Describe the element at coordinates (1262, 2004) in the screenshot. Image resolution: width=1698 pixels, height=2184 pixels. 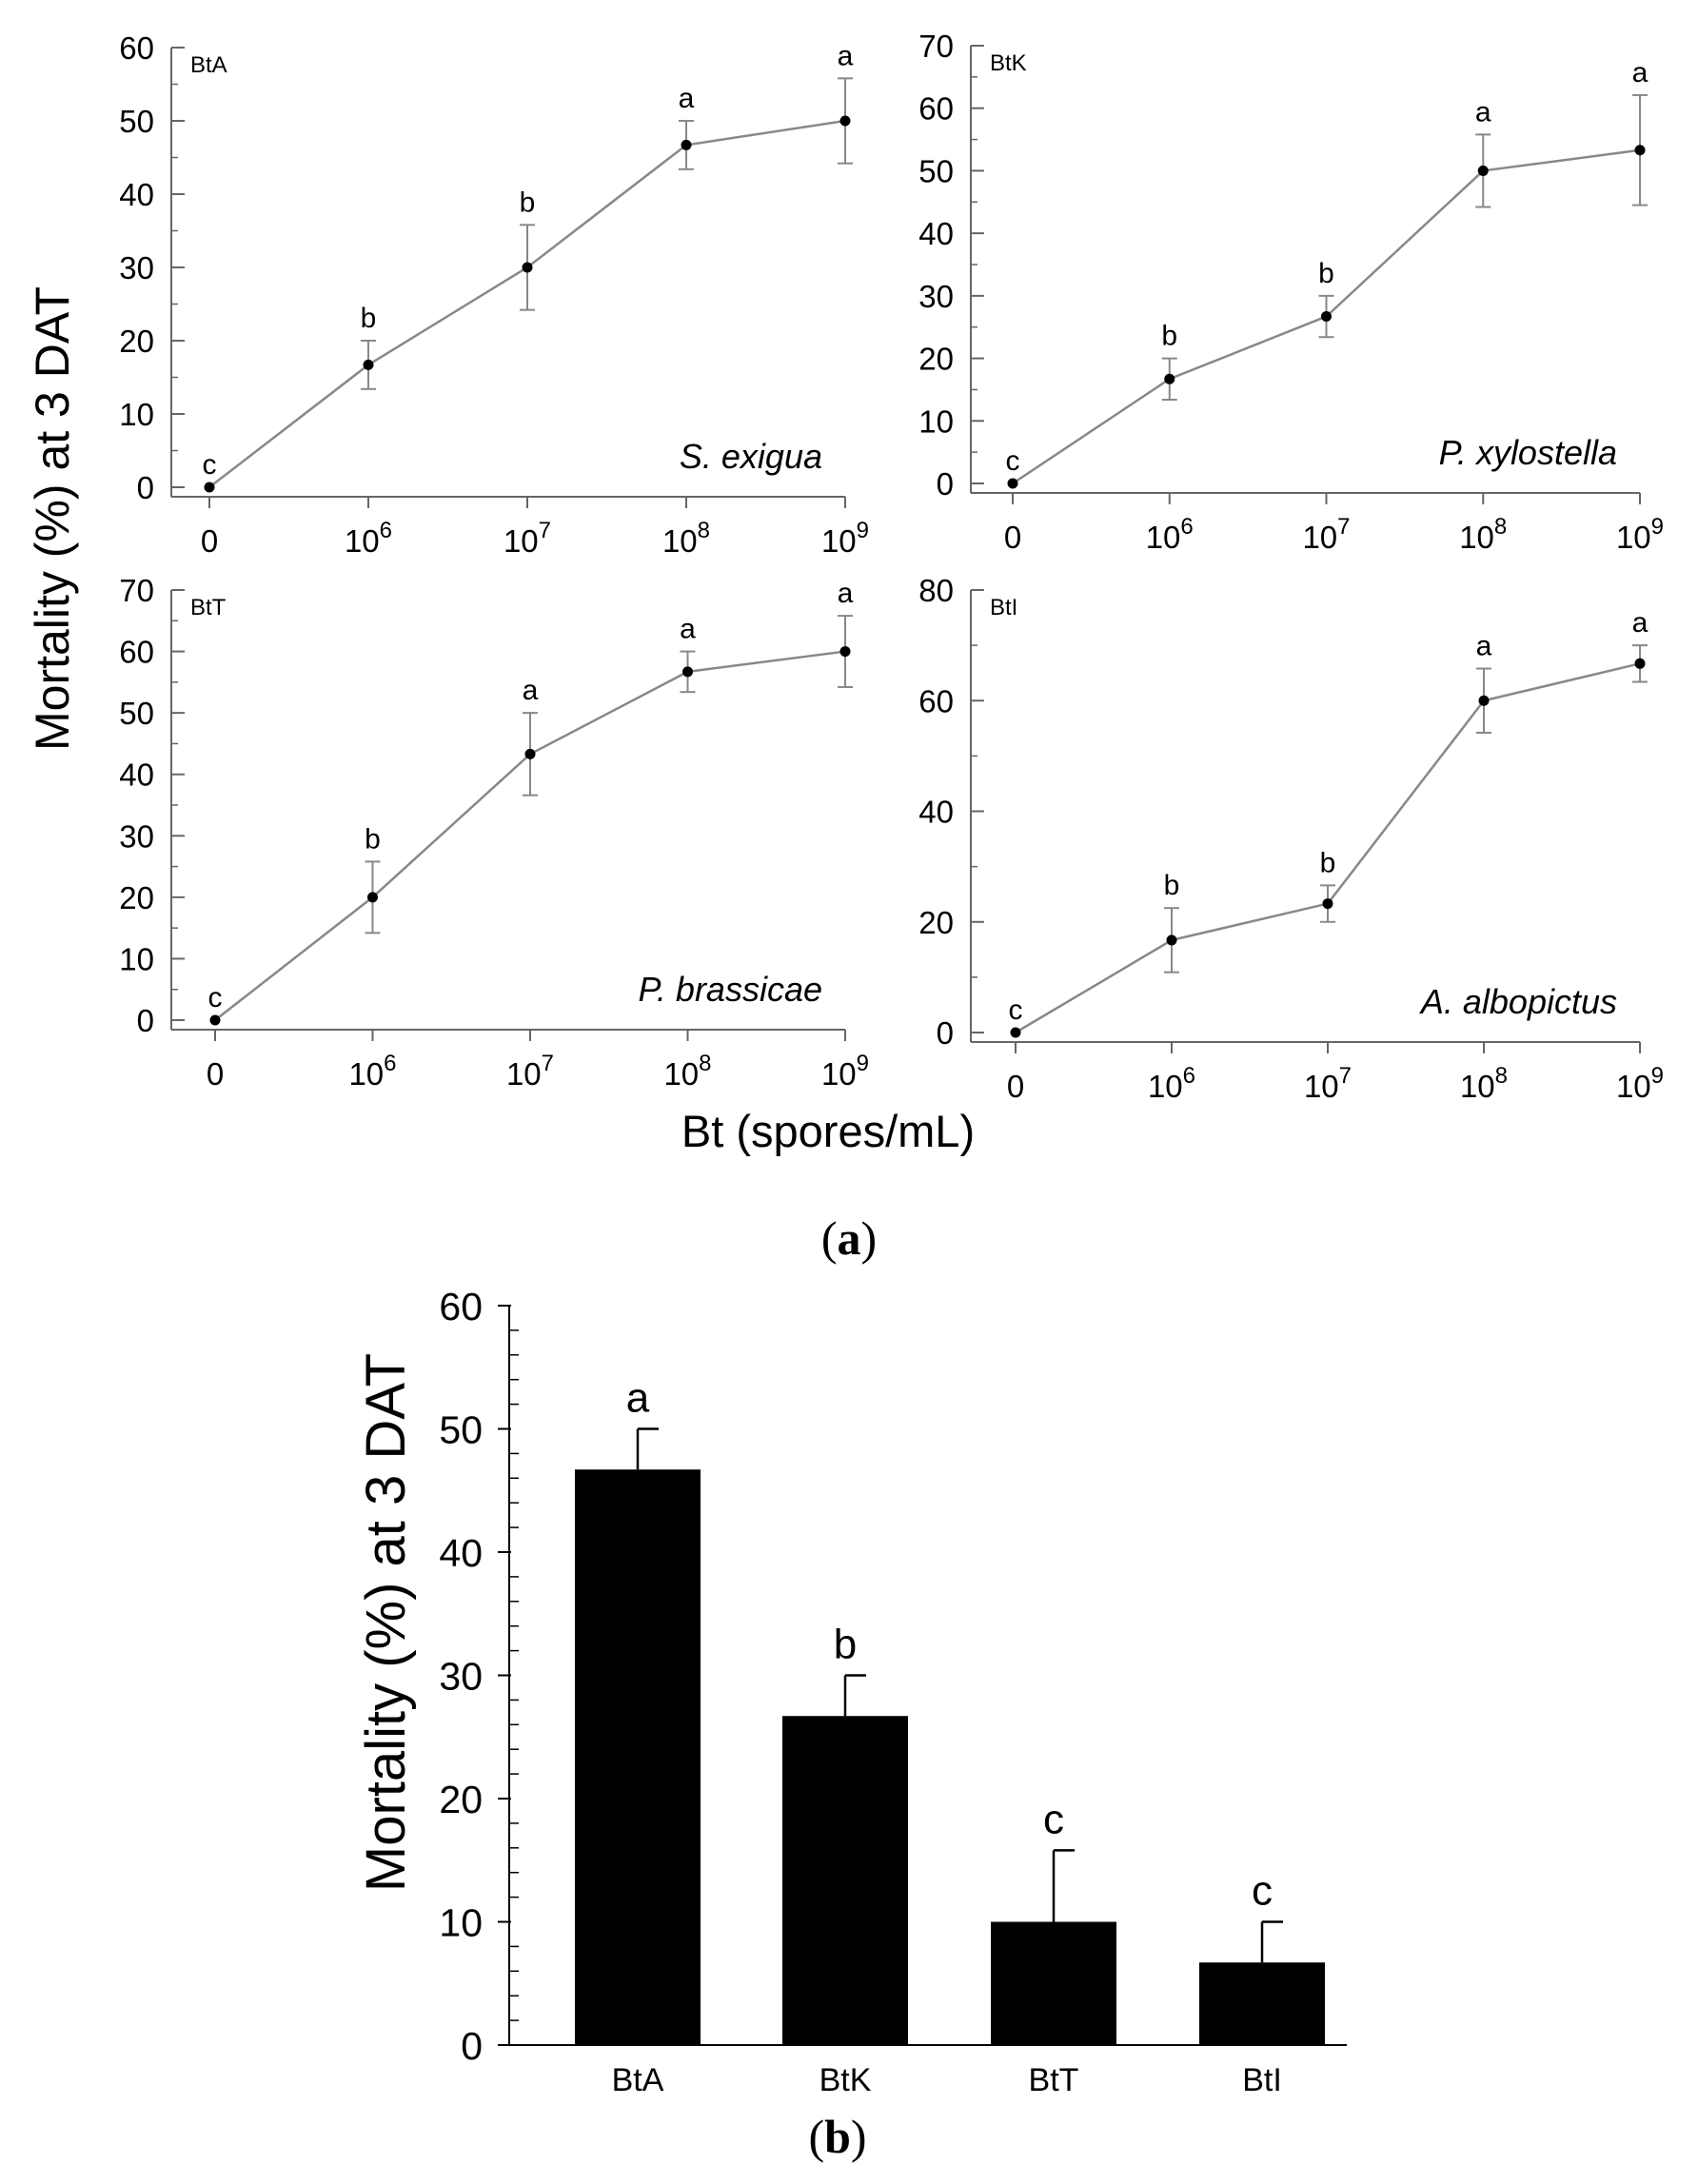
I see `bar-bti` at that location.